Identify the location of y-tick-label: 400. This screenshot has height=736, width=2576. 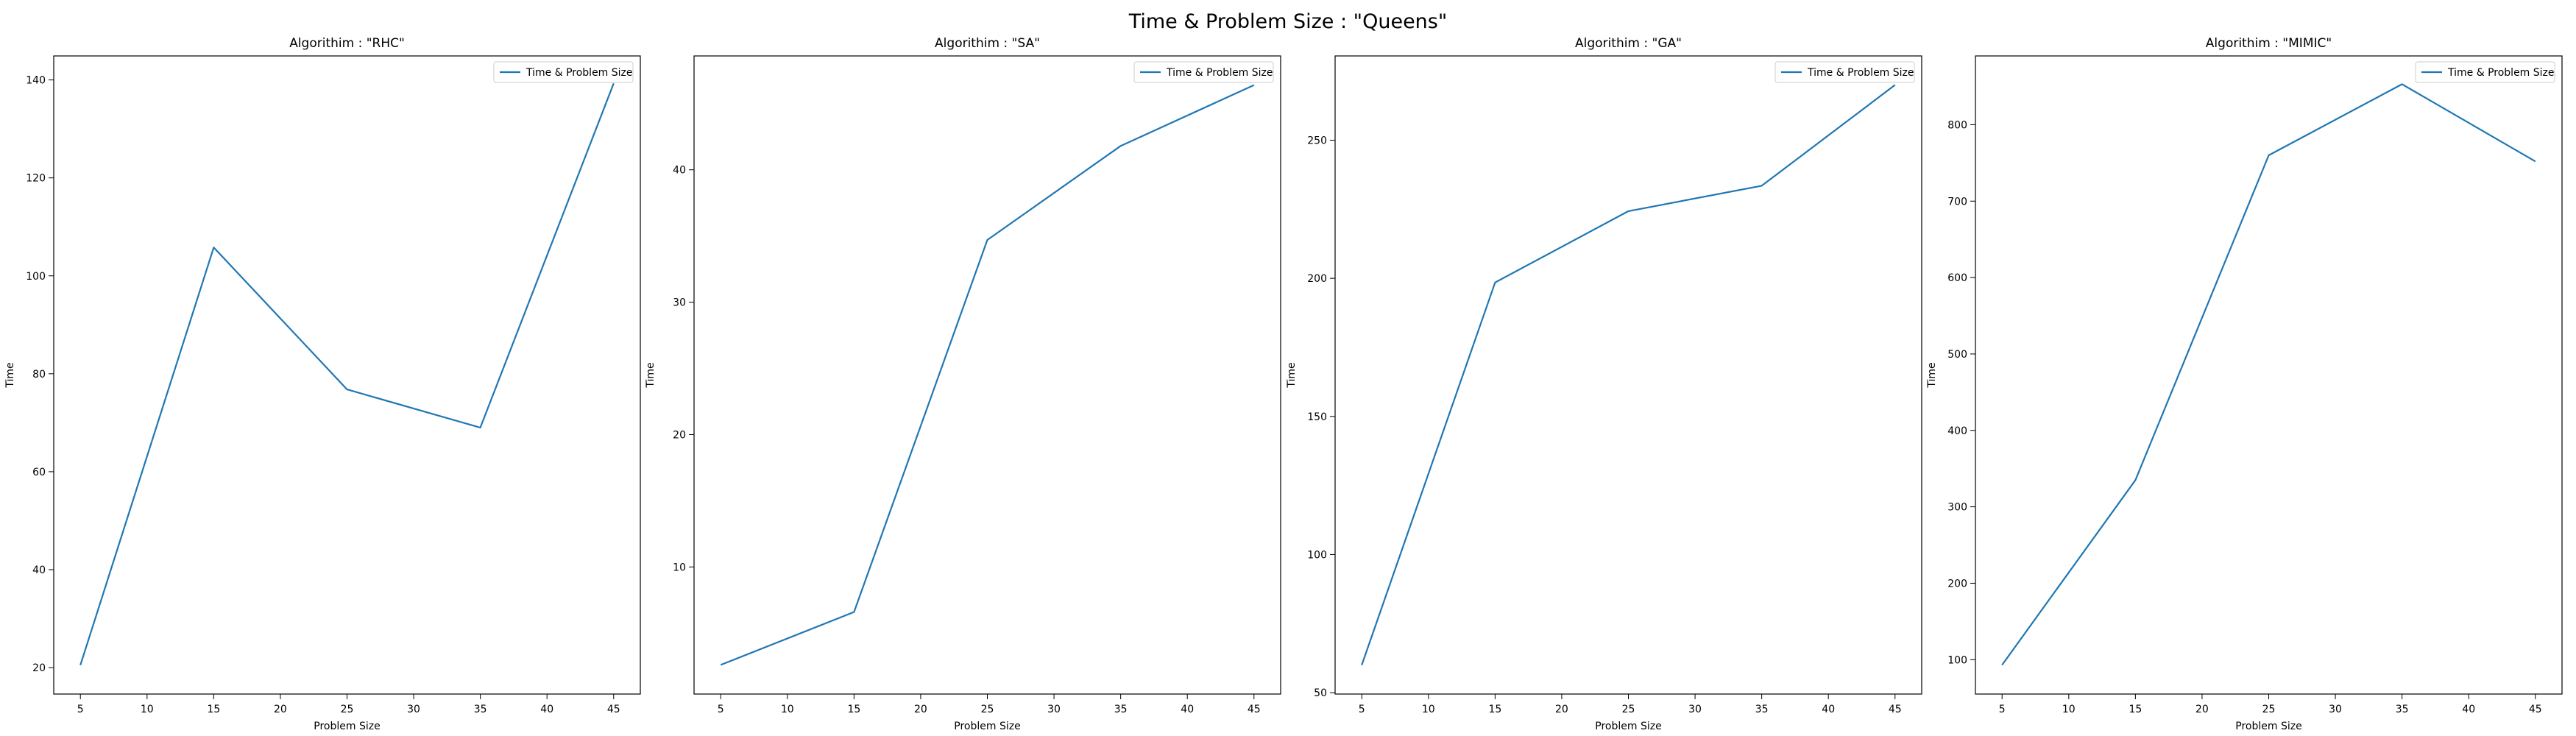
(1957, 431).